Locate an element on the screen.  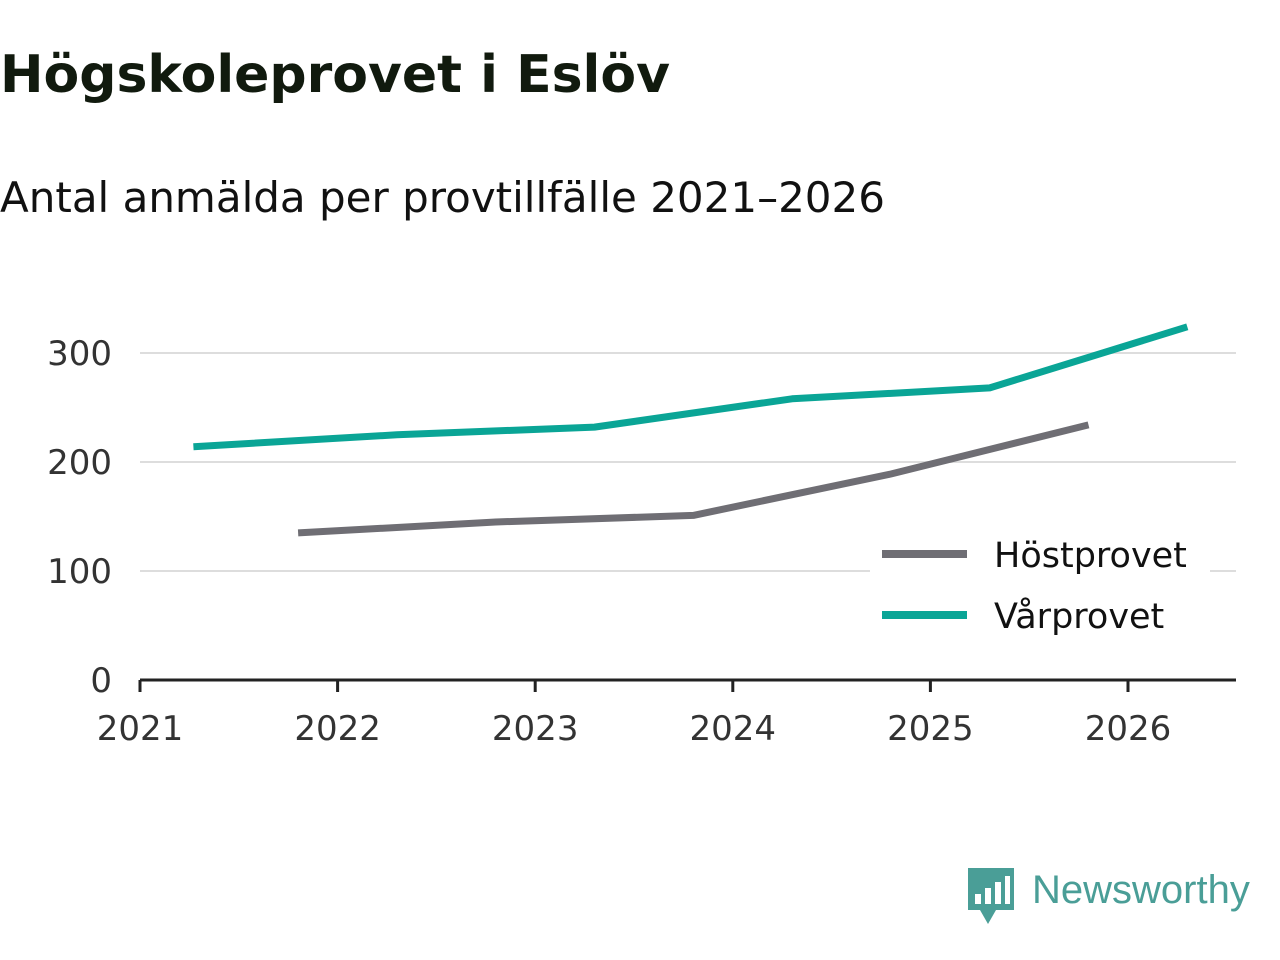
chart-title: Högskoleprovet i Eslöv is located at coordinates (335, 75).